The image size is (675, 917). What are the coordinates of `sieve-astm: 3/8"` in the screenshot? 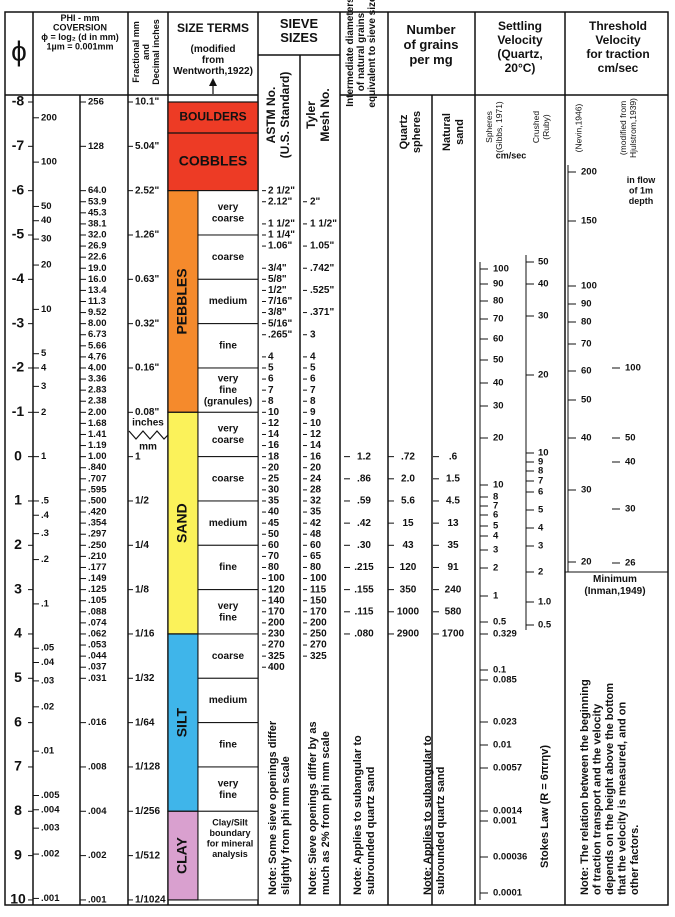 It's located at (277, 312).